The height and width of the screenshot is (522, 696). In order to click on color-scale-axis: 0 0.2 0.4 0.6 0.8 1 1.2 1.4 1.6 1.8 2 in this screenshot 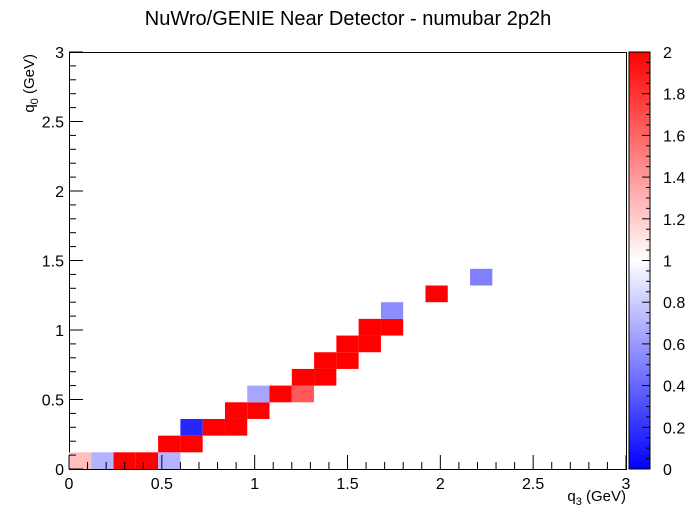, I will do `click(663, 262)`.